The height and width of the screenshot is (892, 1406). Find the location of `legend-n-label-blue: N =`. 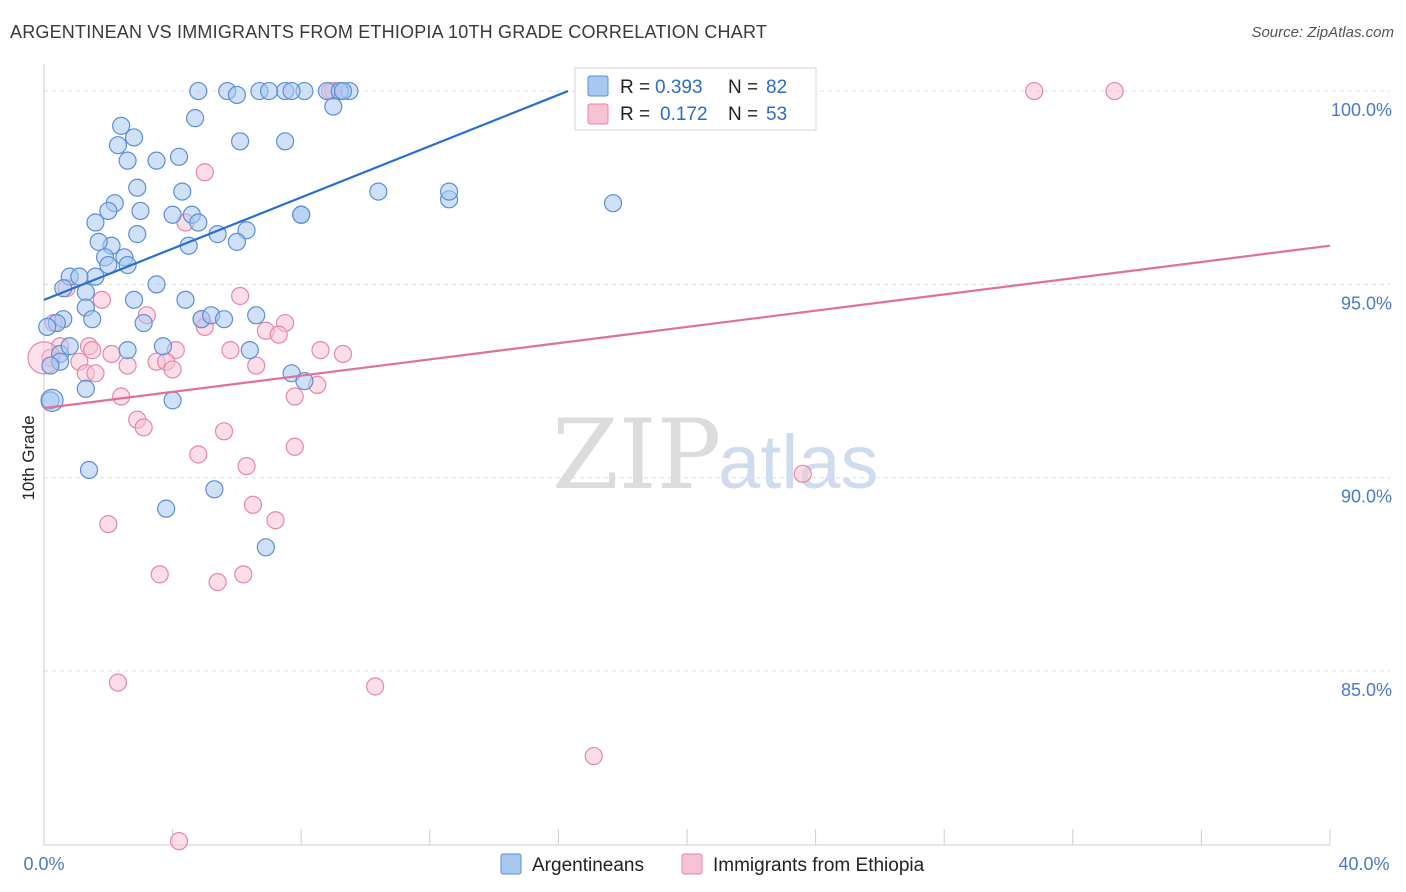

legend-n-label-blue: N = is located at coordinates (743, 87).